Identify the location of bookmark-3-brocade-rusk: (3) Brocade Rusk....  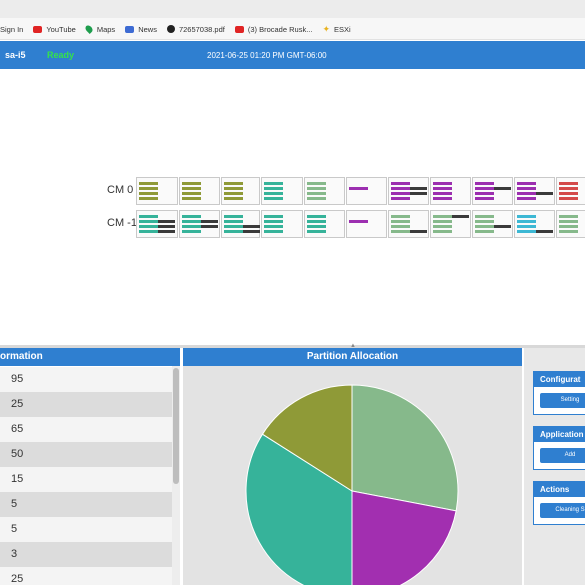
(273, 29).